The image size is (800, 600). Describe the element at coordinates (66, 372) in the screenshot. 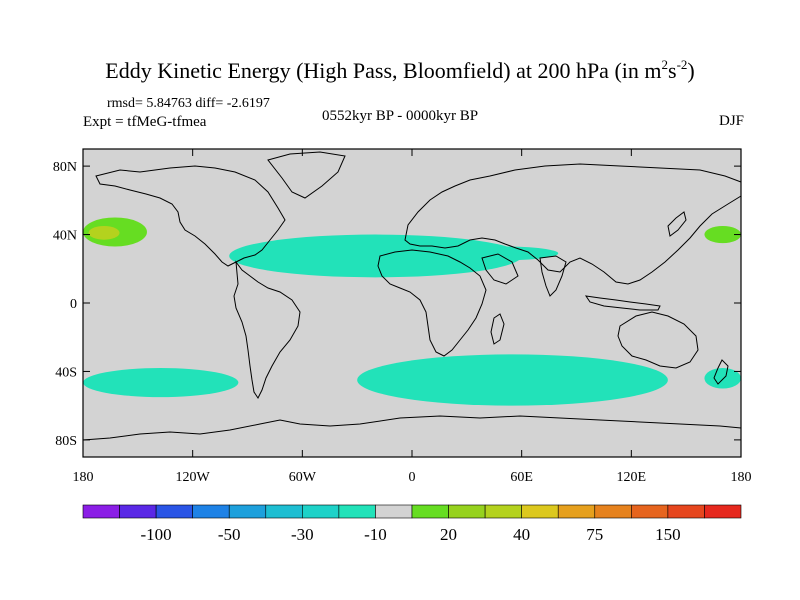

I see `lat-tick-label: 40S` at that location.